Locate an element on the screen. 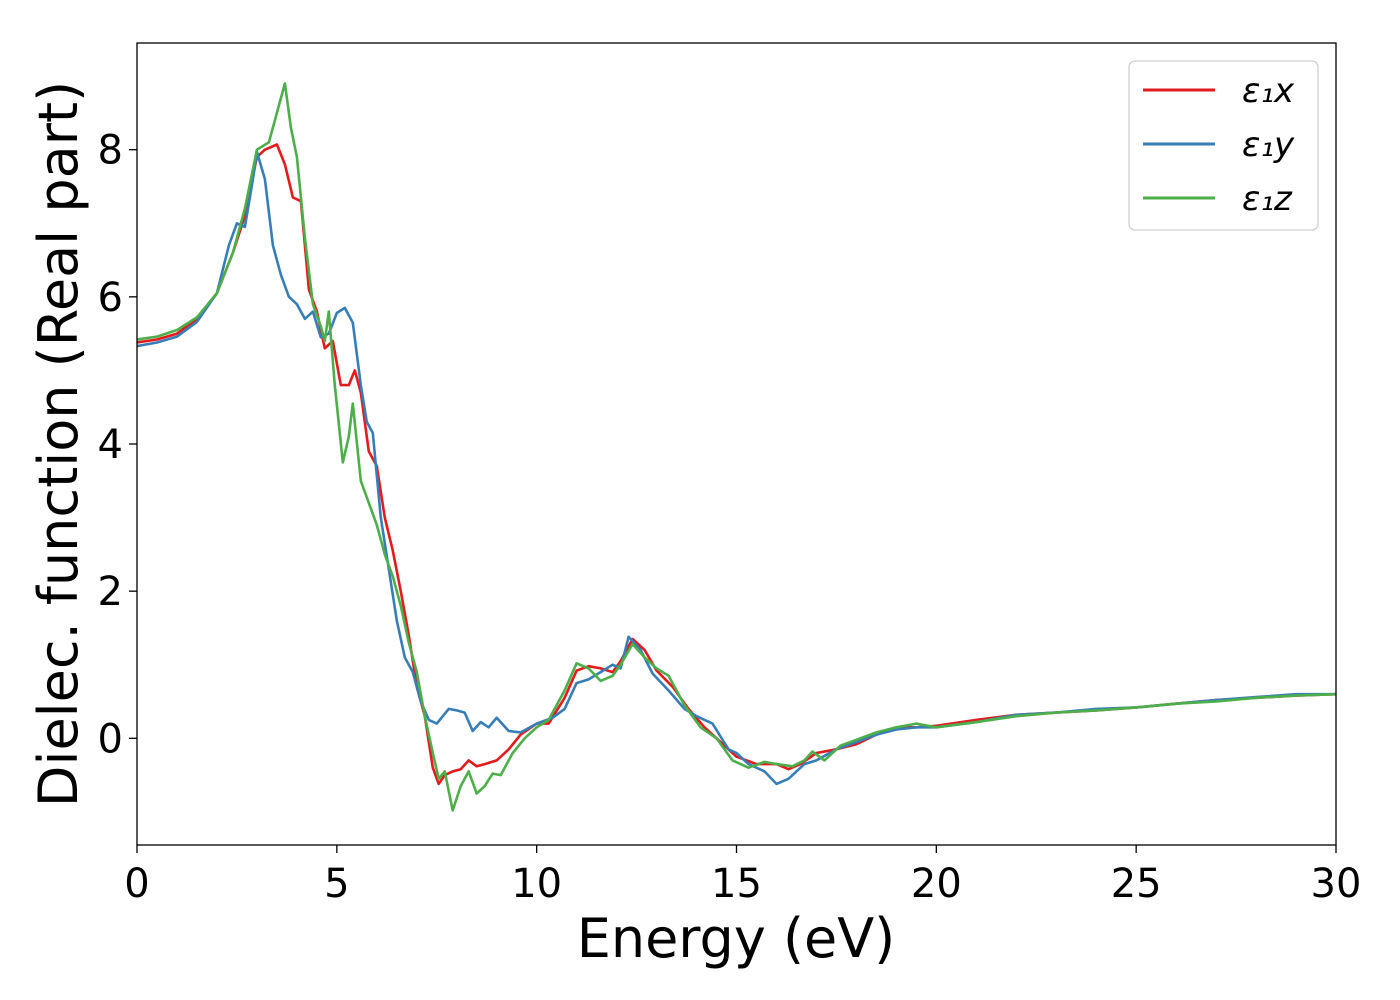 Image resolution: width=1400 pixels, height=1000 pixels. y-tick-label: 8 is located at coordinates (110, 151).